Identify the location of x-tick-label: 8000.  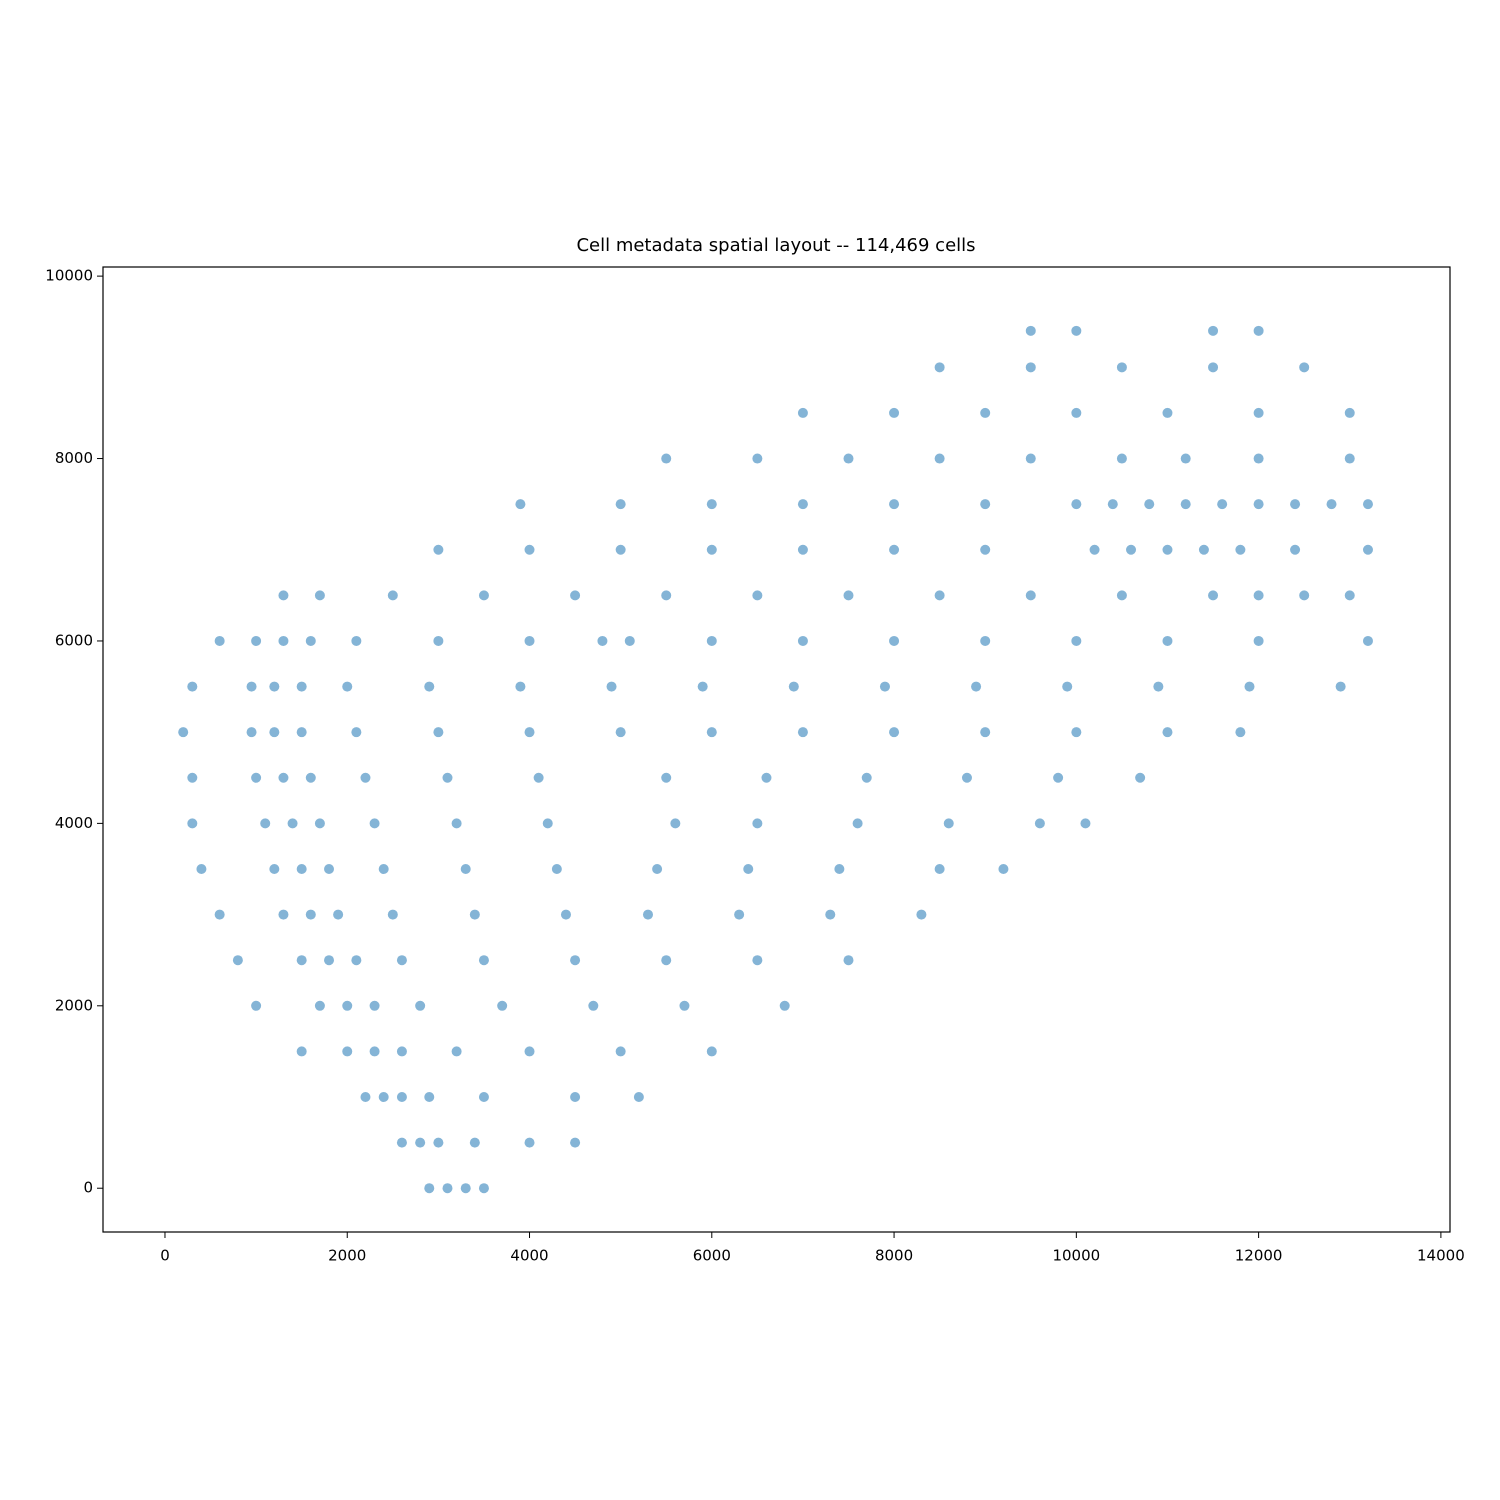
(894, 1256).